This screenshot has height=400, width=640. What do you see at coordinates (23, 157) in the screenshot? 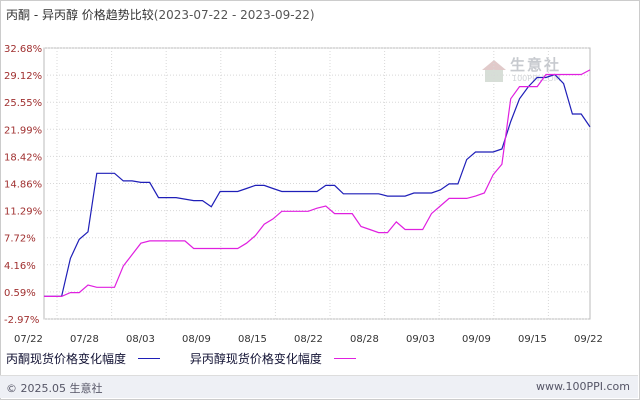
I see `y-tick-label: 18.42%` at bounding box center [23, 157].